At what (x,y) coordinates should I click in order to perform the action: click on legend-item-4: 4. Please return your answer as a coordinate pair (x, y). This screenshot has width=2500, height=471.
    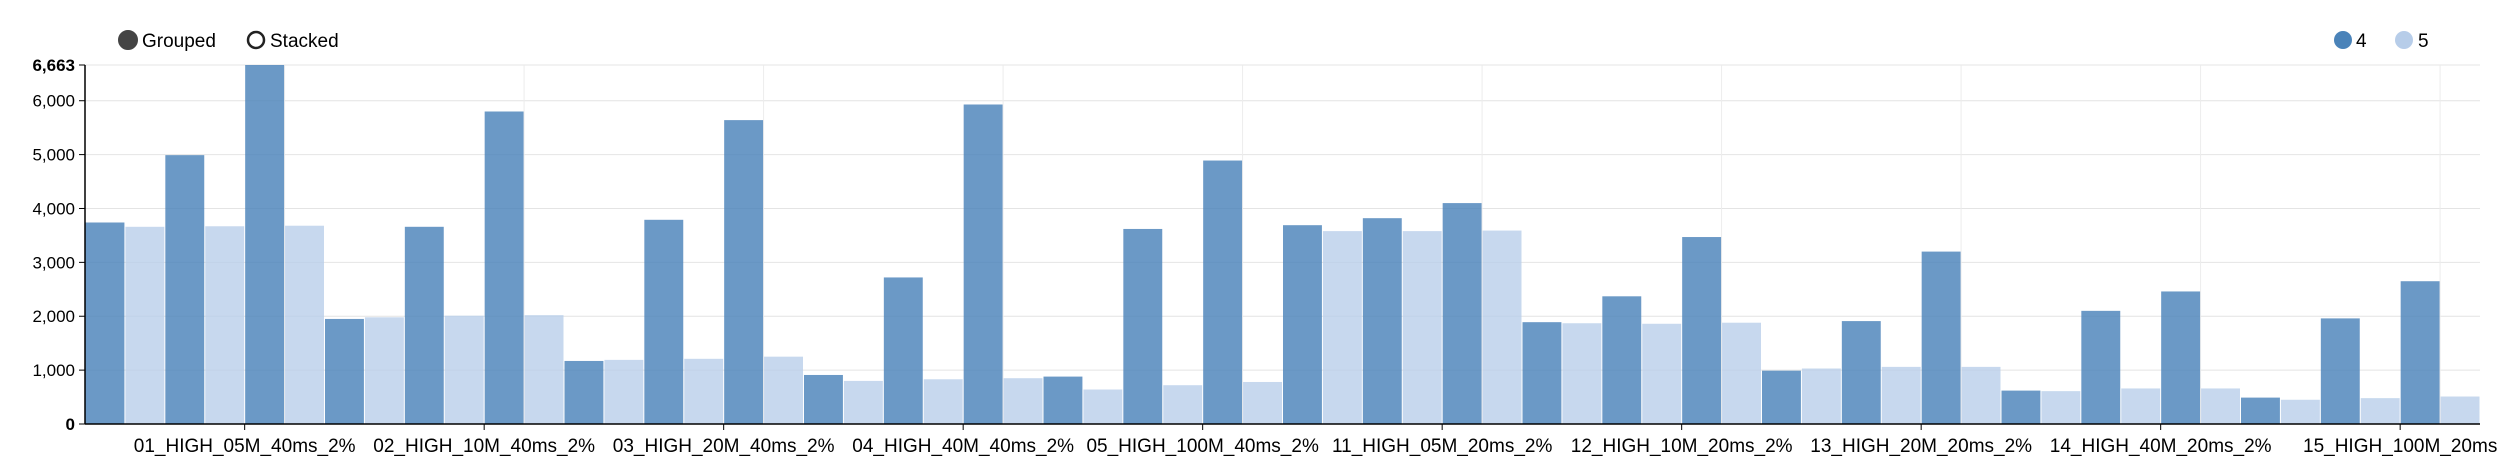
    Looking at the image, I should click on (2350, 41).